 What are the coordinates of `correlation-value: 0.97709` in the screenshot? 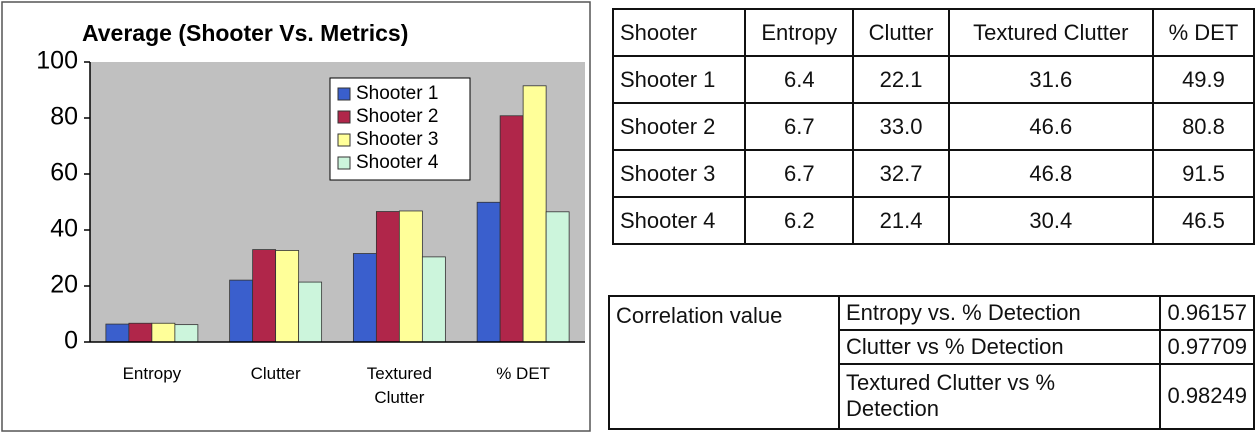 It's located at (1207, 346).